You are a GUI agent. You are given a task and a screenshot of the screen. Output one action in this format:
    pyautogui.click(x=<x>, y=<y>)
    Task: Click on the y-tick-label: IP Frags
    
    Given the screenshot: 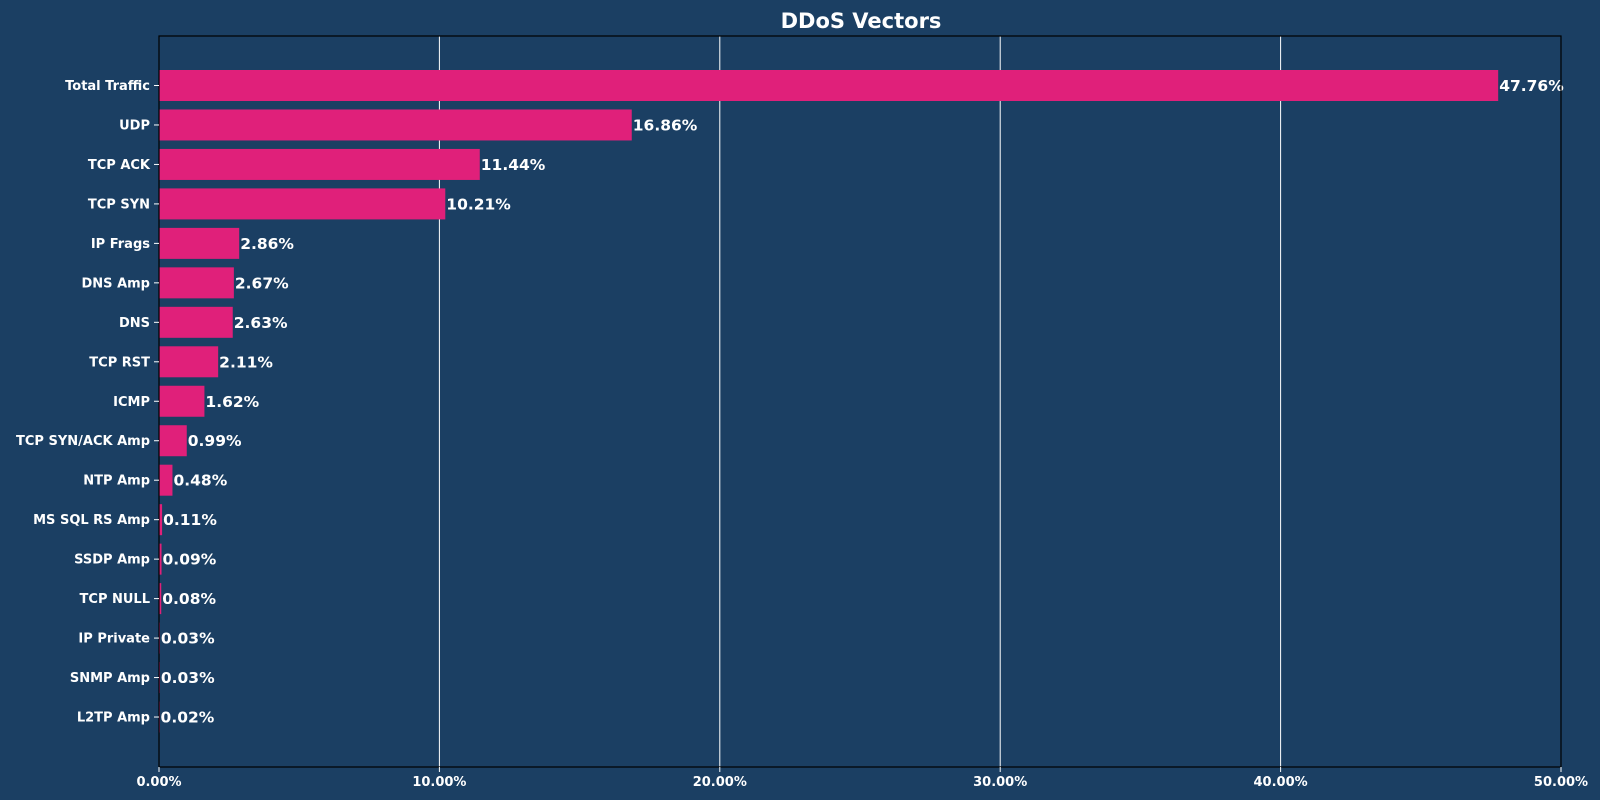 What is the action you would take?
    pyautogui.click(x=120, y=244)
    